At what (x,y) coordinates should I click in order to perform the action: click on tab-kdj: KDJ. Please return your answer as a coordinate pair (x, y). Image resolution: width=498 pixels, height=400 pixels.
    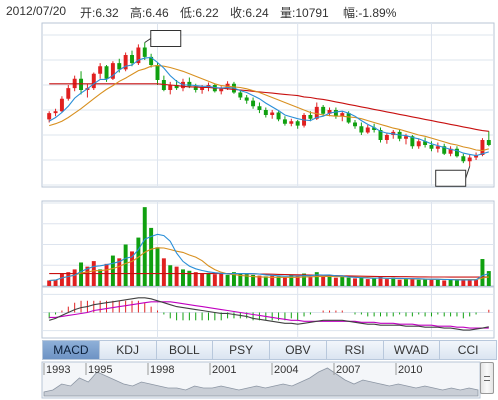
    Looking at the image, I should click on (128, 350).